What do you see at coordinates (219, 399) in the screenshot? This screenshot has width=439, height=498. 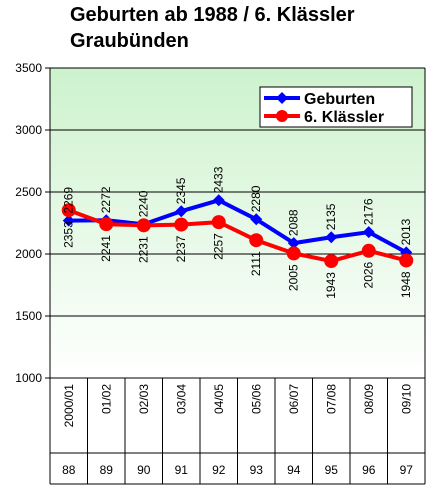 I see `x-tick-label: 04/05` at bounding box center [219, 399].